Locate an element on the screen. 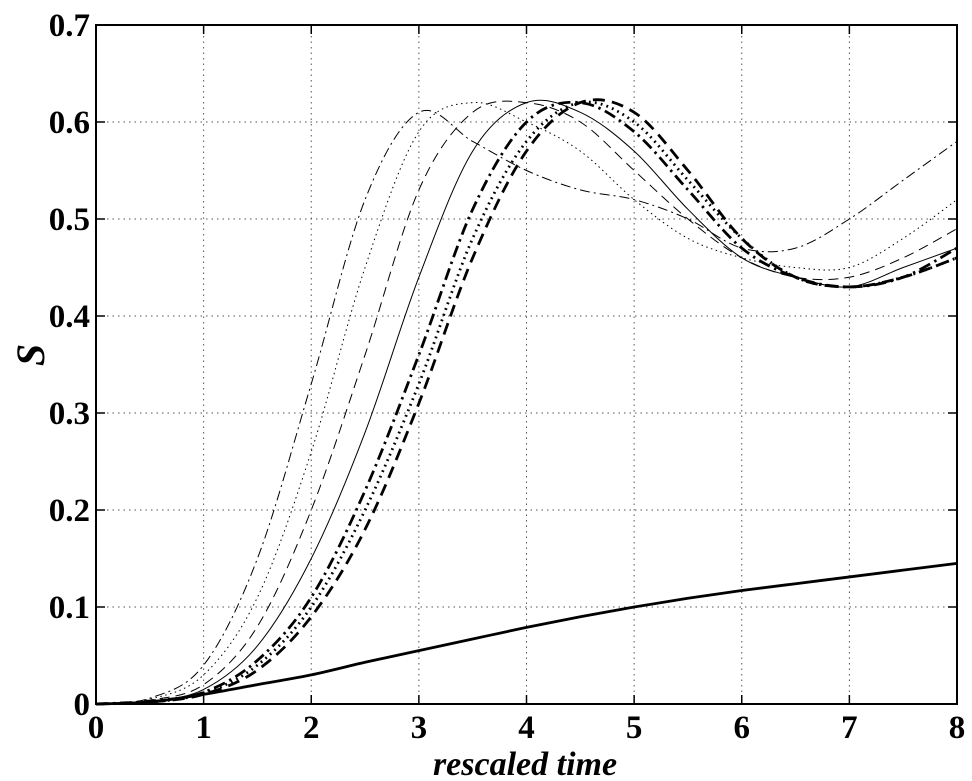 The width and height of the screenshot is (972, 781). y-tick-label: 0.2 is located at coordinates (69, 511).